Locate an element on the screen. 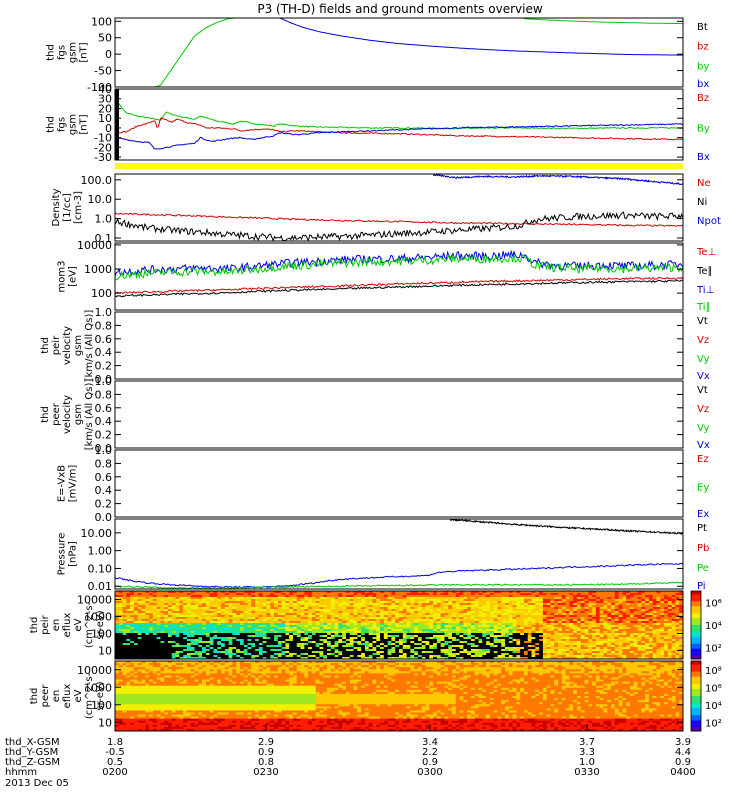  y-axis-label: mom3[eV] is located at coordinates (68, 277).